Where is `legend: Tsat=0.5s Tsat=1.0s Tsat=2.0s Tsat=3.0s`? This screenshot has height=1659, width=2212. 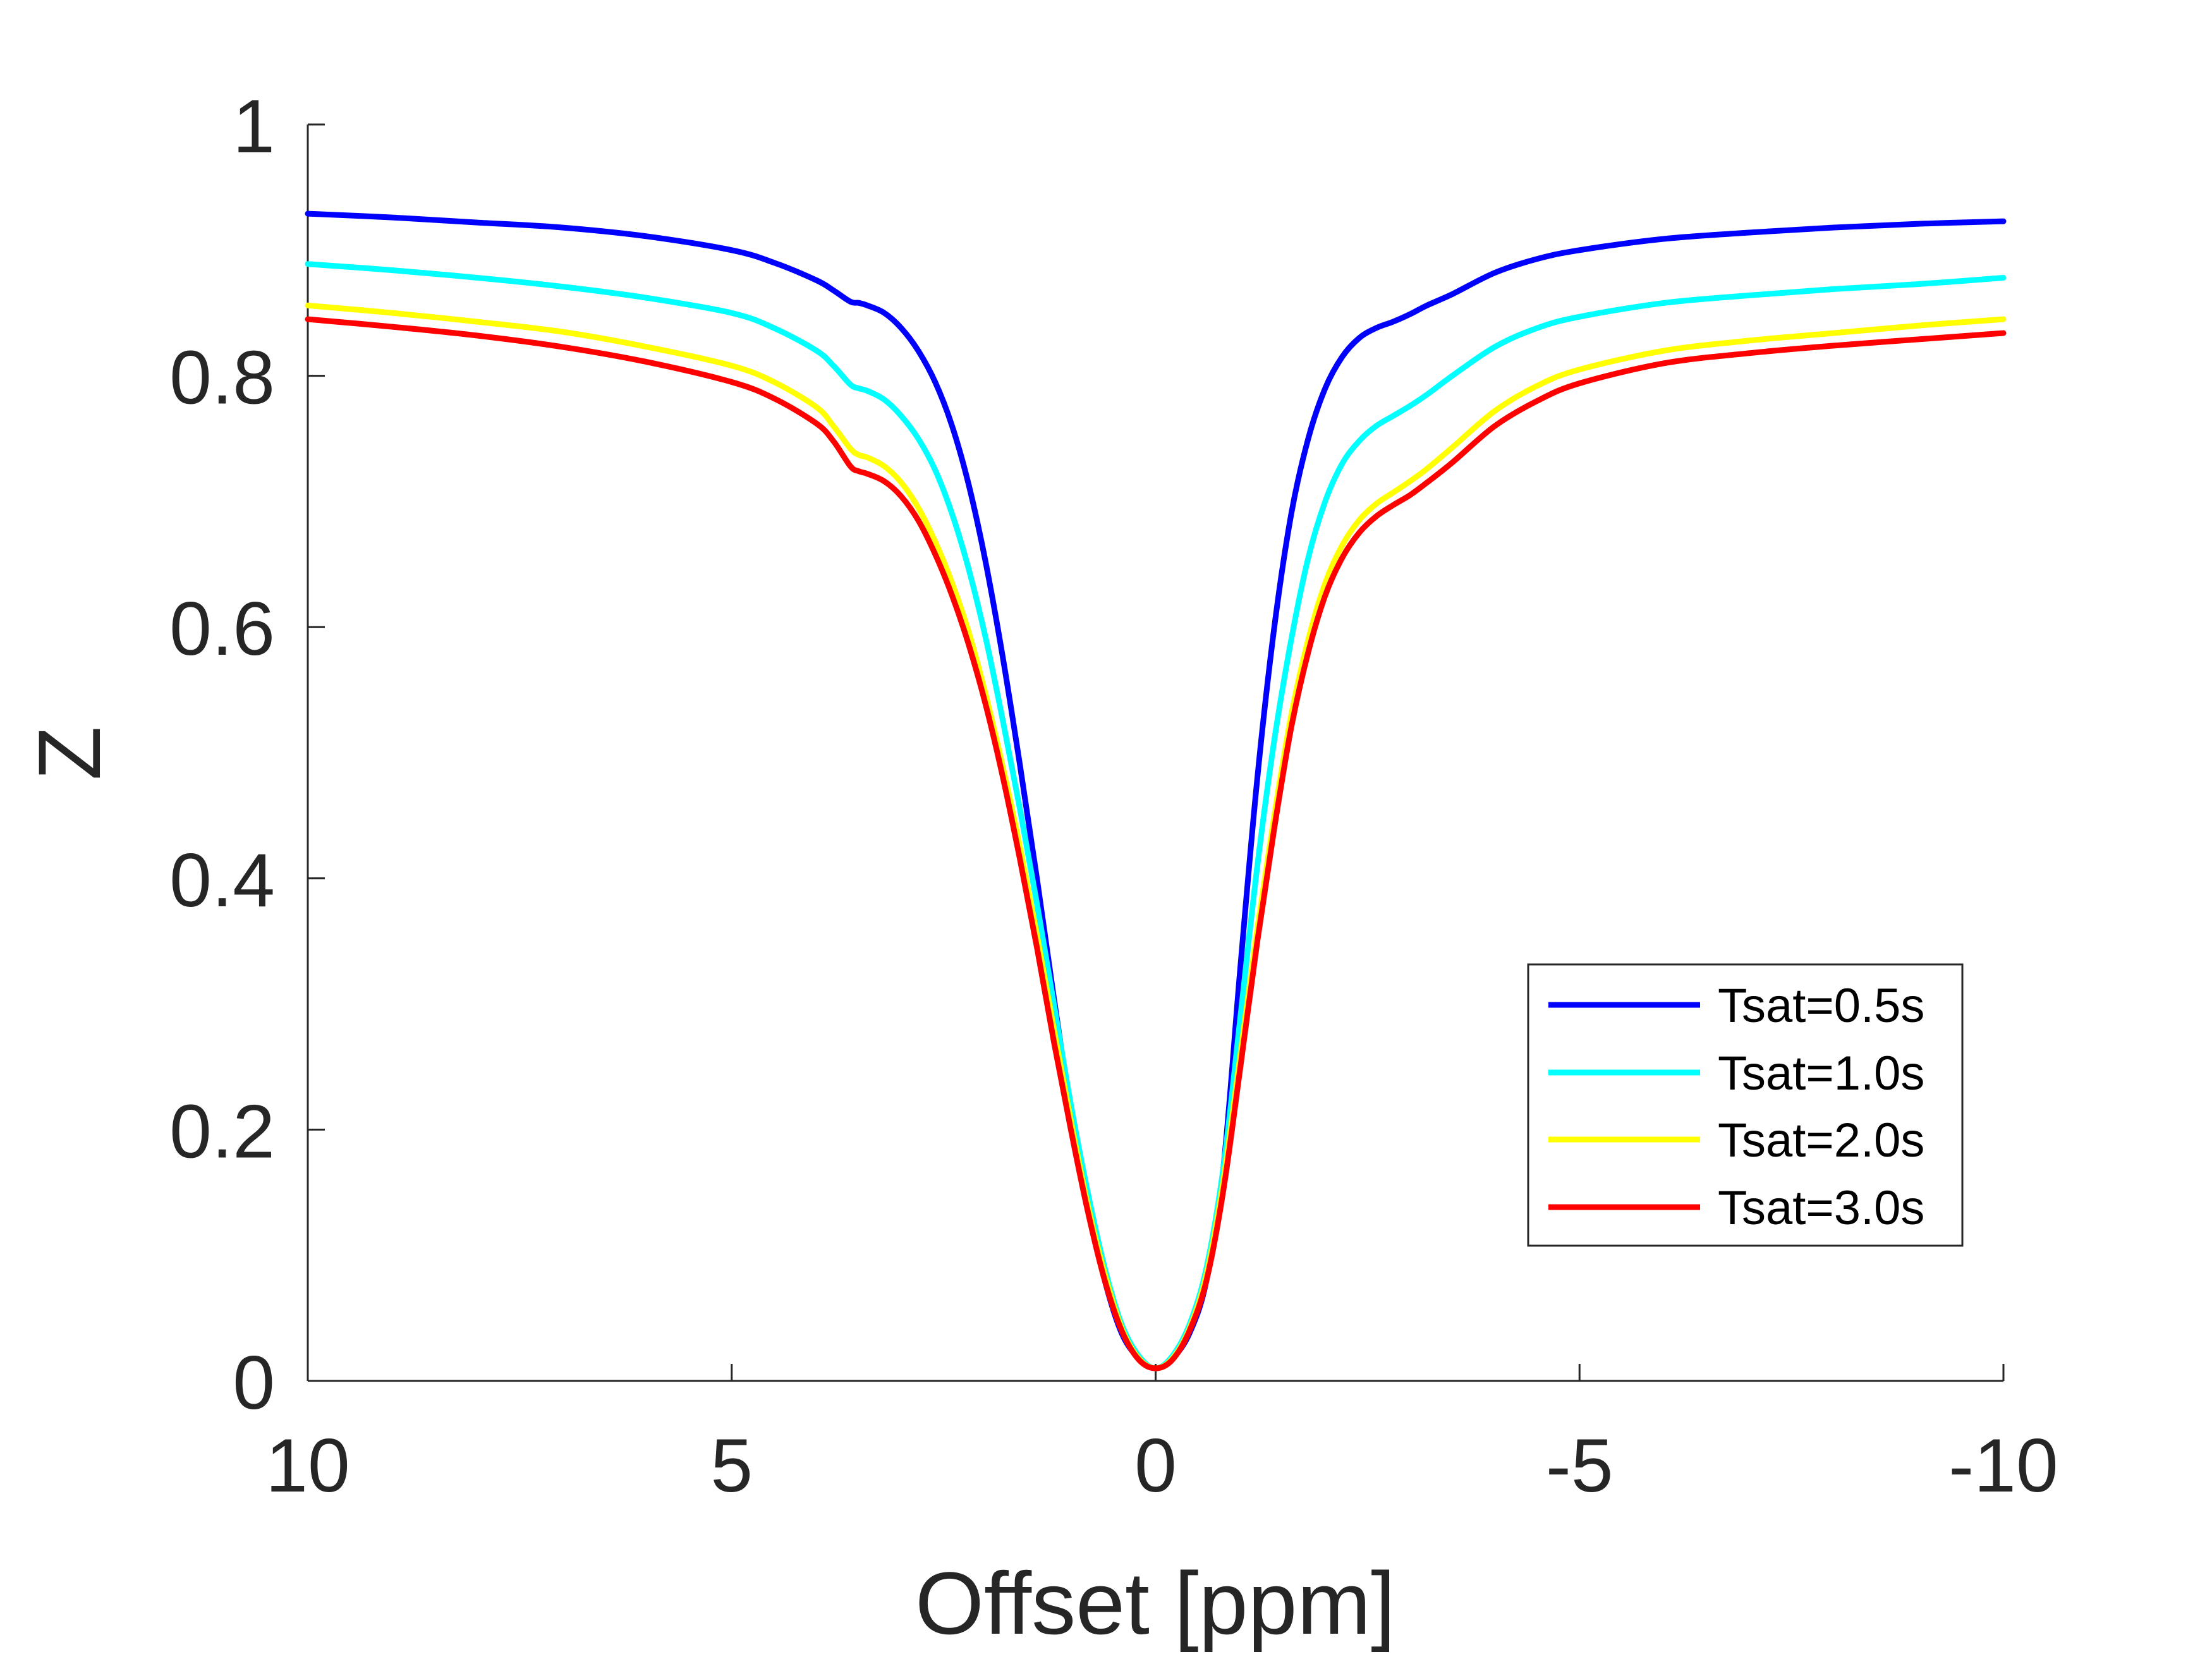 legend: Tsat=0.5s Tsat=1.0s Tsat=2.0s Tsat=3.0s is located at coordinates (1745, 1105).